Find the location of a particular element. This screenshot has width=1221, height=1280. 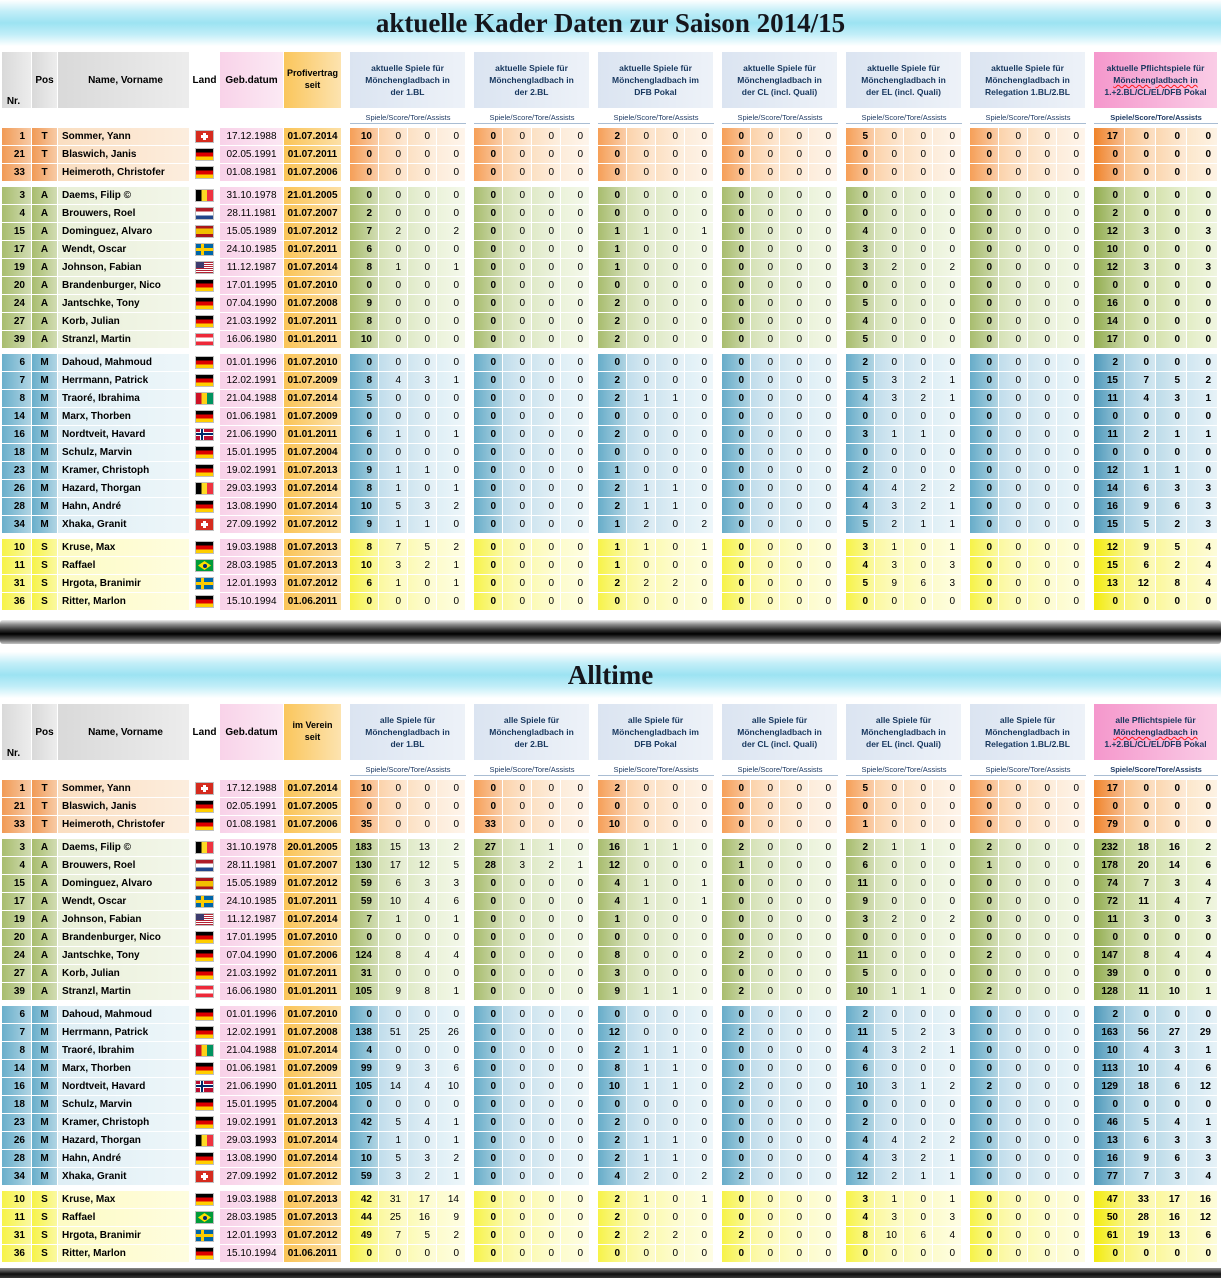

shirt-number: 23 is located at coordinates (17, 1122).